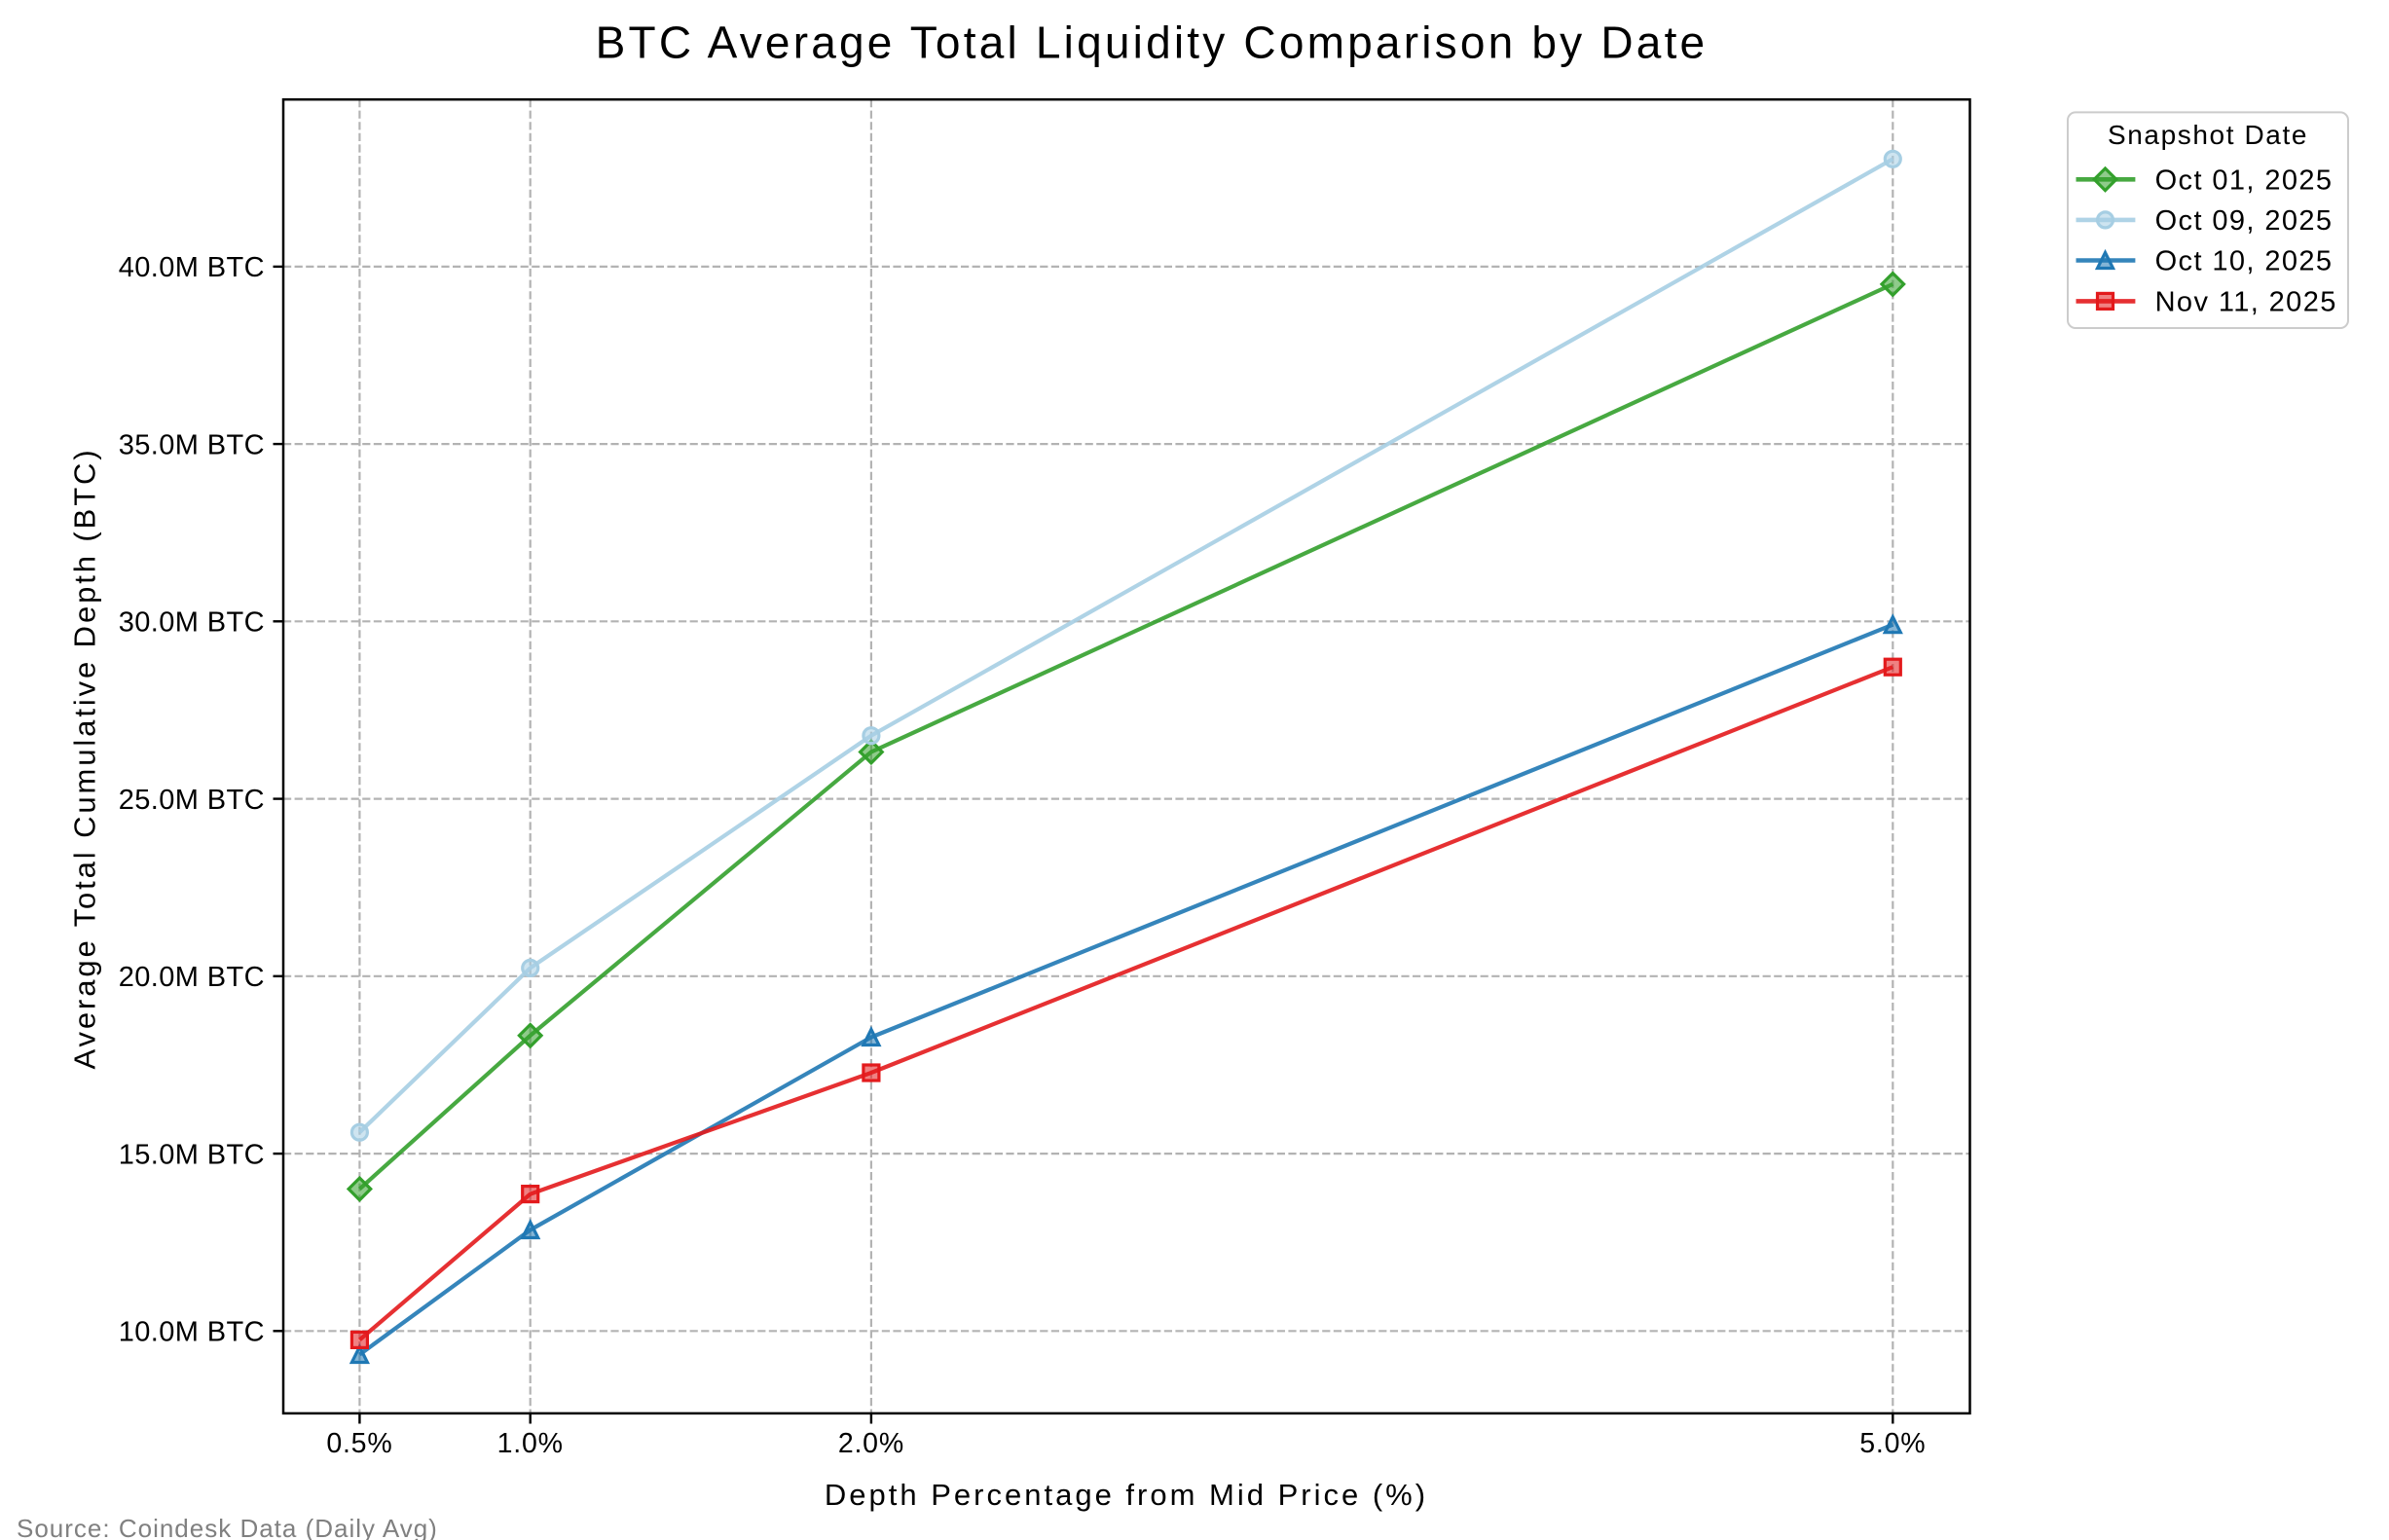  What do you see at coordinates (2244, 181) in the screenshot?
I see `svg-text: Oct 01, 2025` at bounding box center [2244, 181].